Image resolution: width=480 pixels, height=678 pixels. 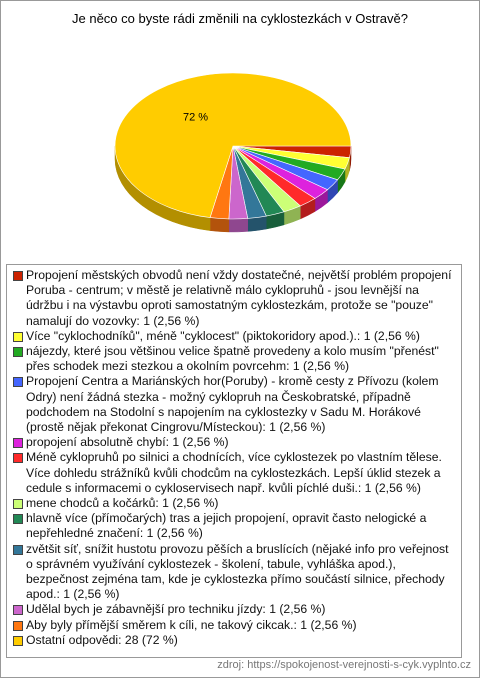 What do you see at coordinates (102, 639) in the screenshot?
I see `legend-label: Ostatní odpovědi: 28 (72 %)` at bounding box center [102, 639].